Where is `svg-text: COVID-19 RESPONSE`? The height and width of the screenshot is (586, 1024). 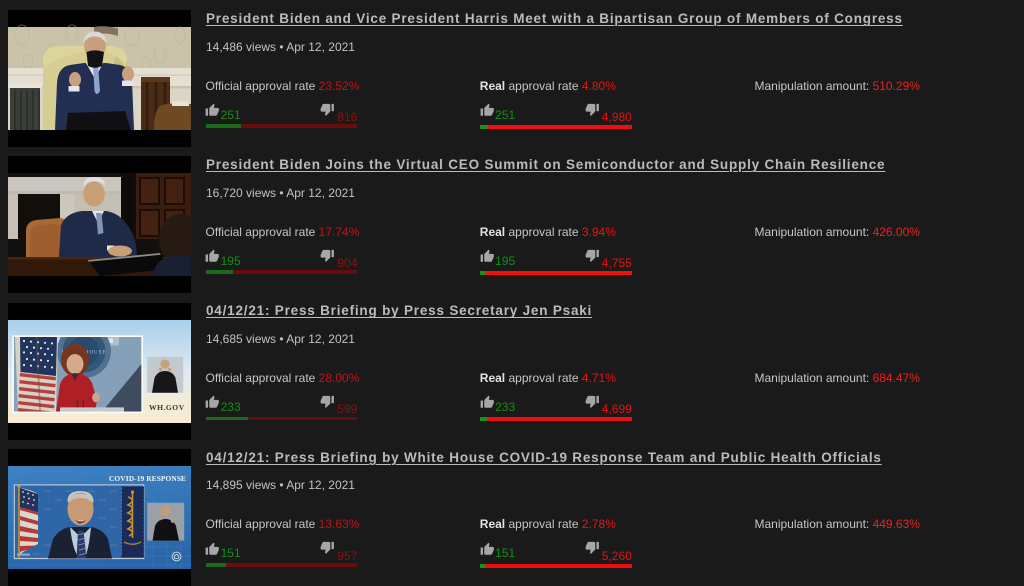
svg-text: COVID-19 RESPONSE is located at coordinates (147, 478).